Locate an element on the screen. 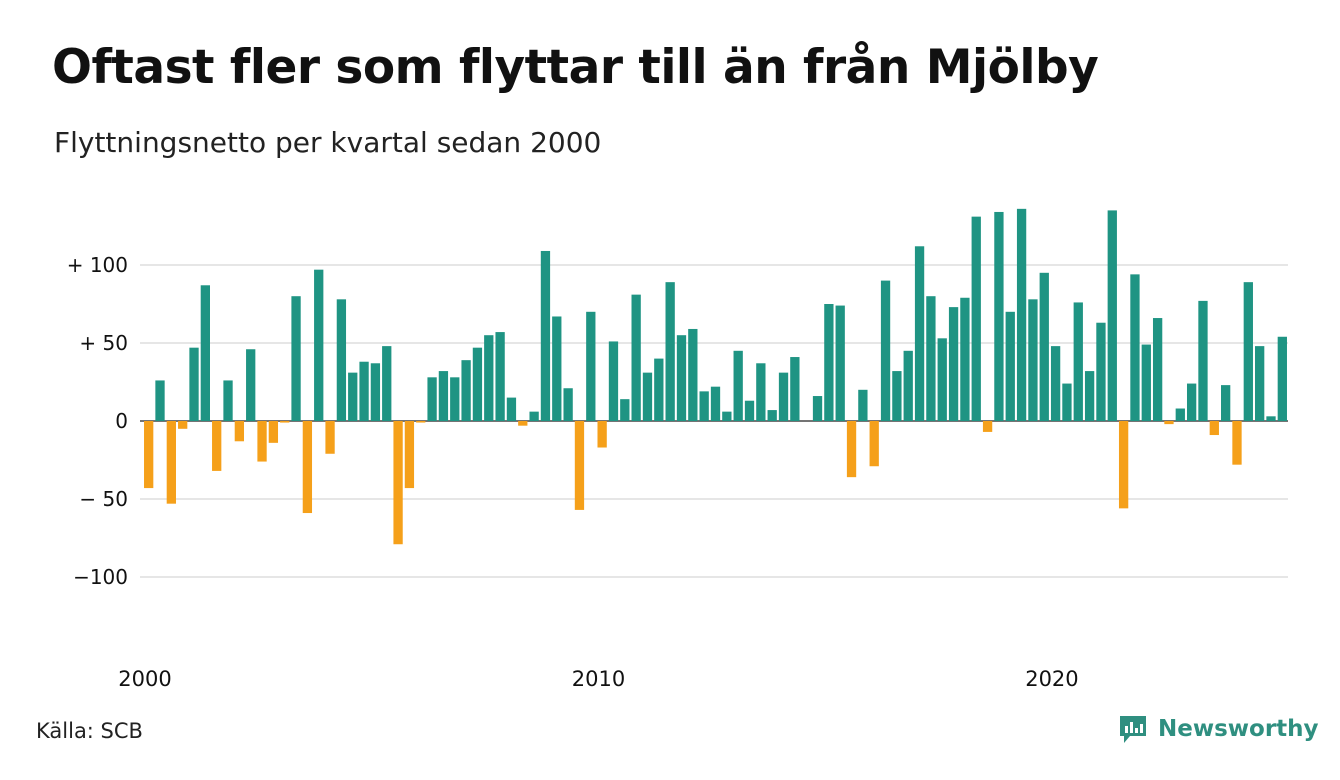 The width and height of the screenshot is (1340, 780). y-tick-label: + 50 is located at coordinates (103, 343).